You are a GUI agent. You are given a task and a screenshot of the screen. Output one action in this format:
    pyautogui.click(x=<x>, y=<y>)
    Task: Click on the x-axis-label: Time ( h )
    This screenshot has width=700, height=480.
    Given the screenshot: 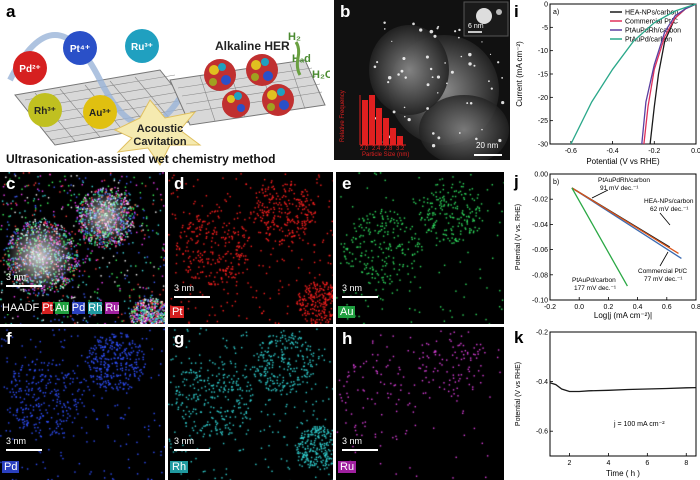 What is the action you would take?
    pyautogui.click(x=623, y=473)
    